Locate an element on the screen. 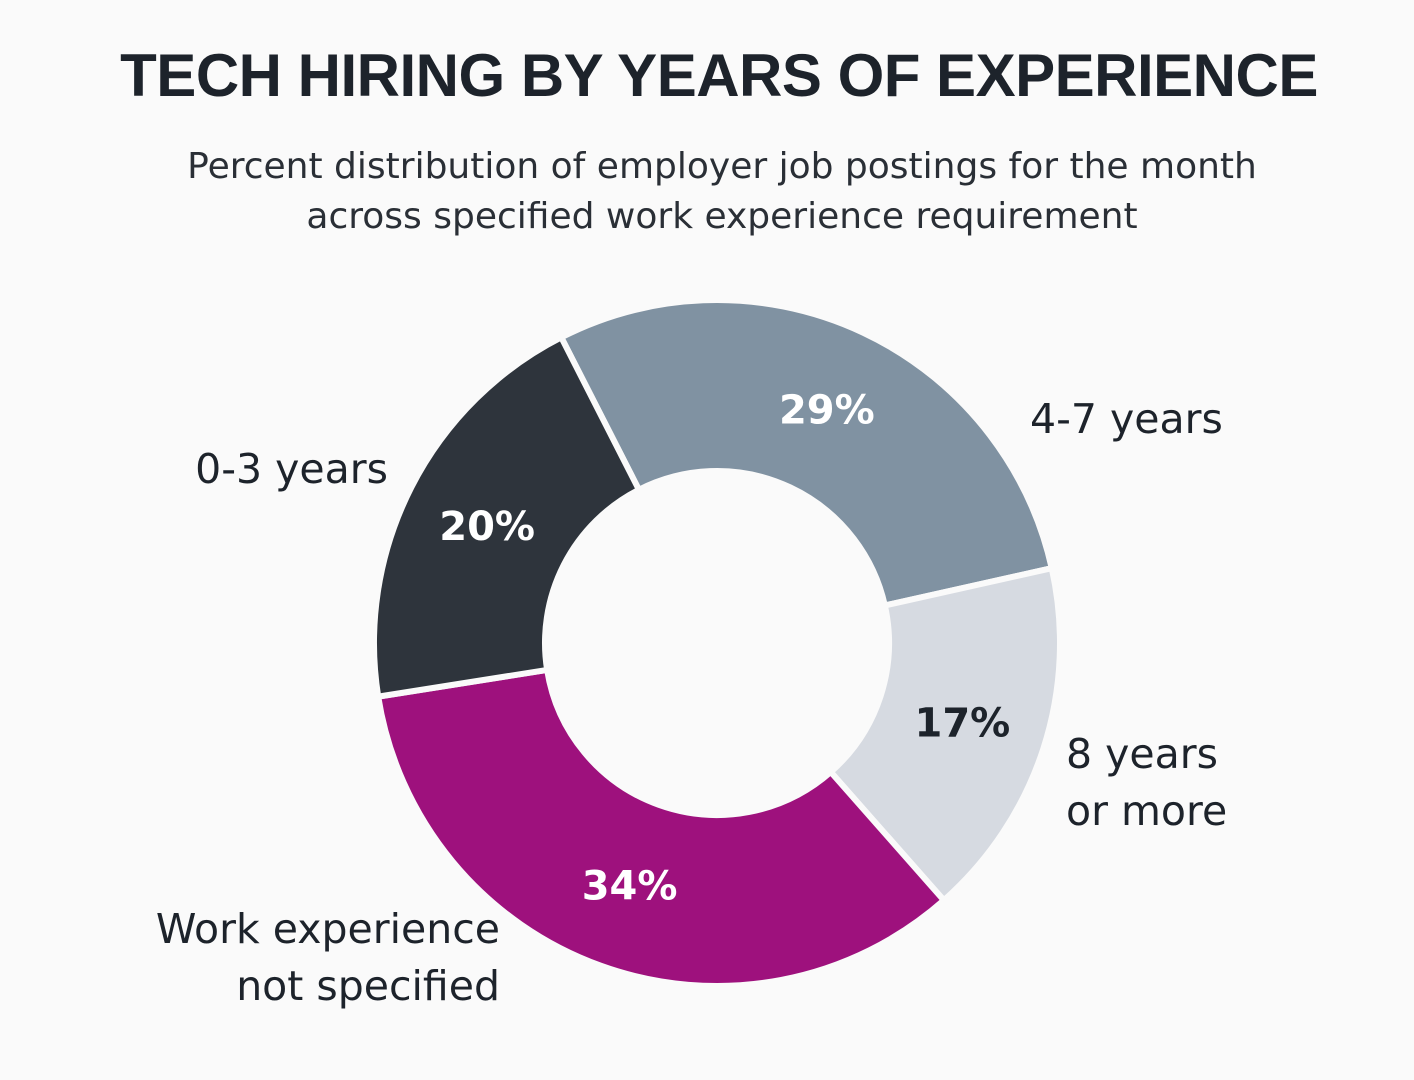 The image size is (1414, 1080). slice-value-label: 20% is located at coordinates (487, 527).